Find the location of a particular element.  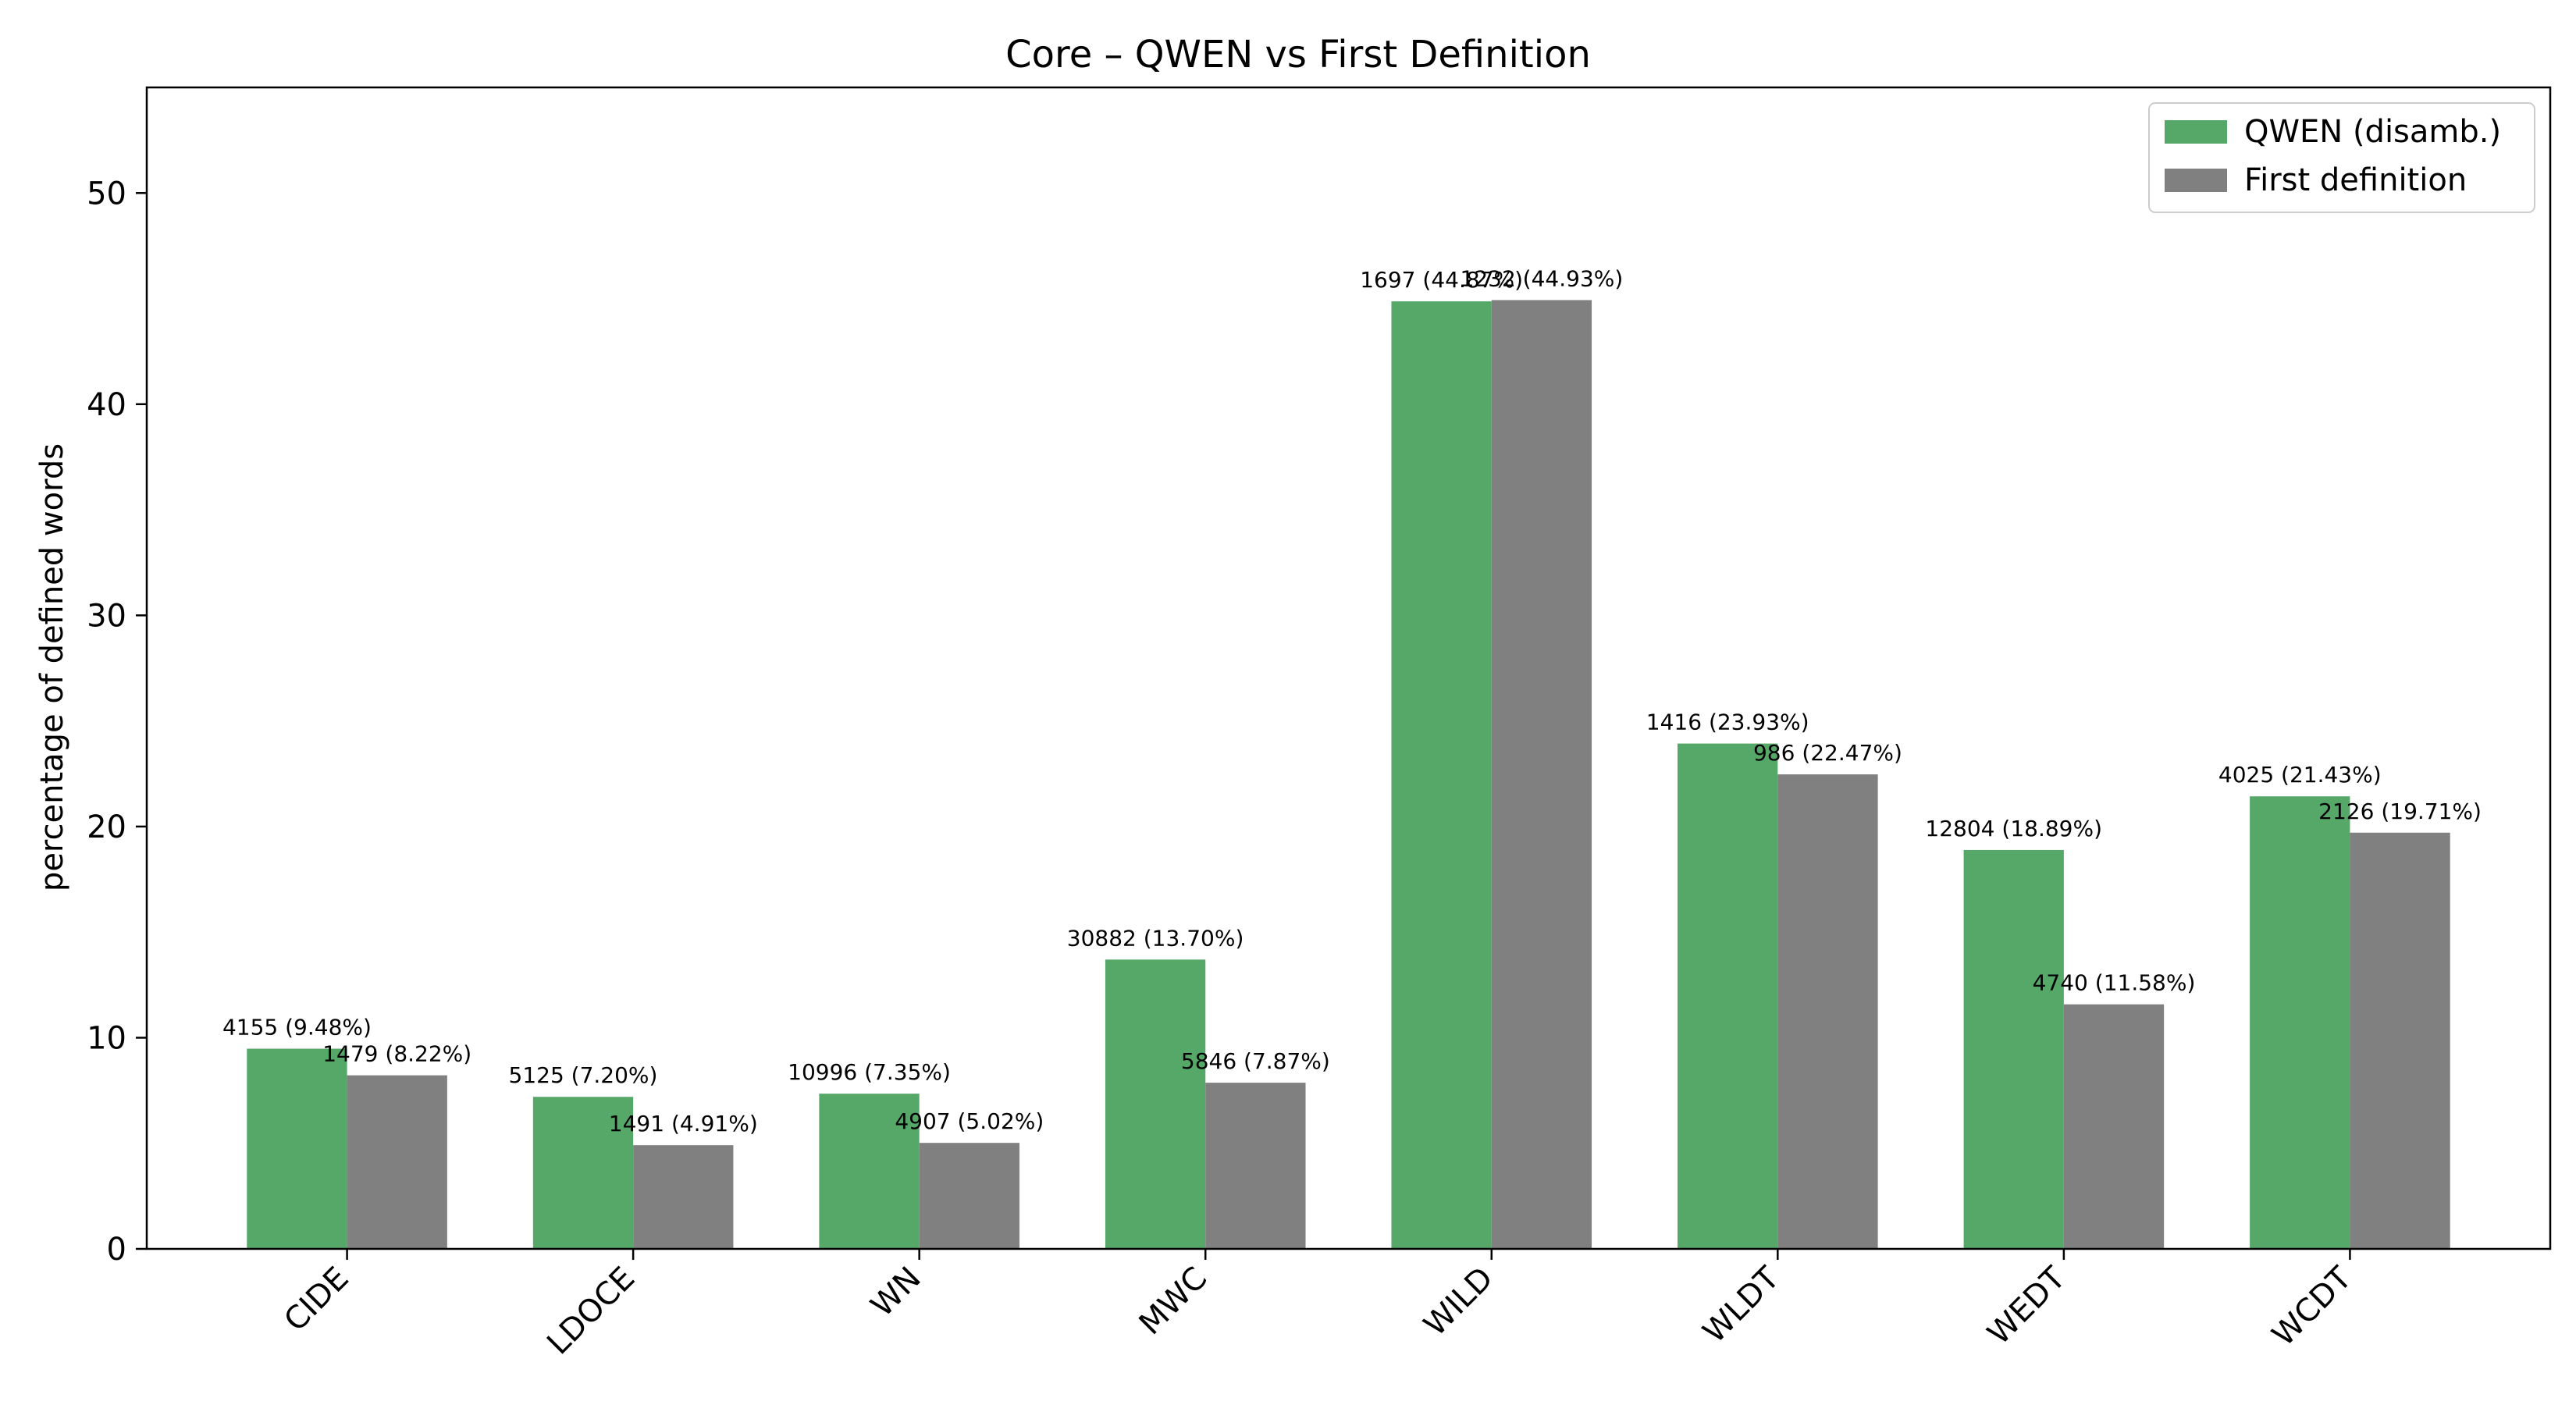

bar-qwen-wn is located at coordinates (869, 1171).